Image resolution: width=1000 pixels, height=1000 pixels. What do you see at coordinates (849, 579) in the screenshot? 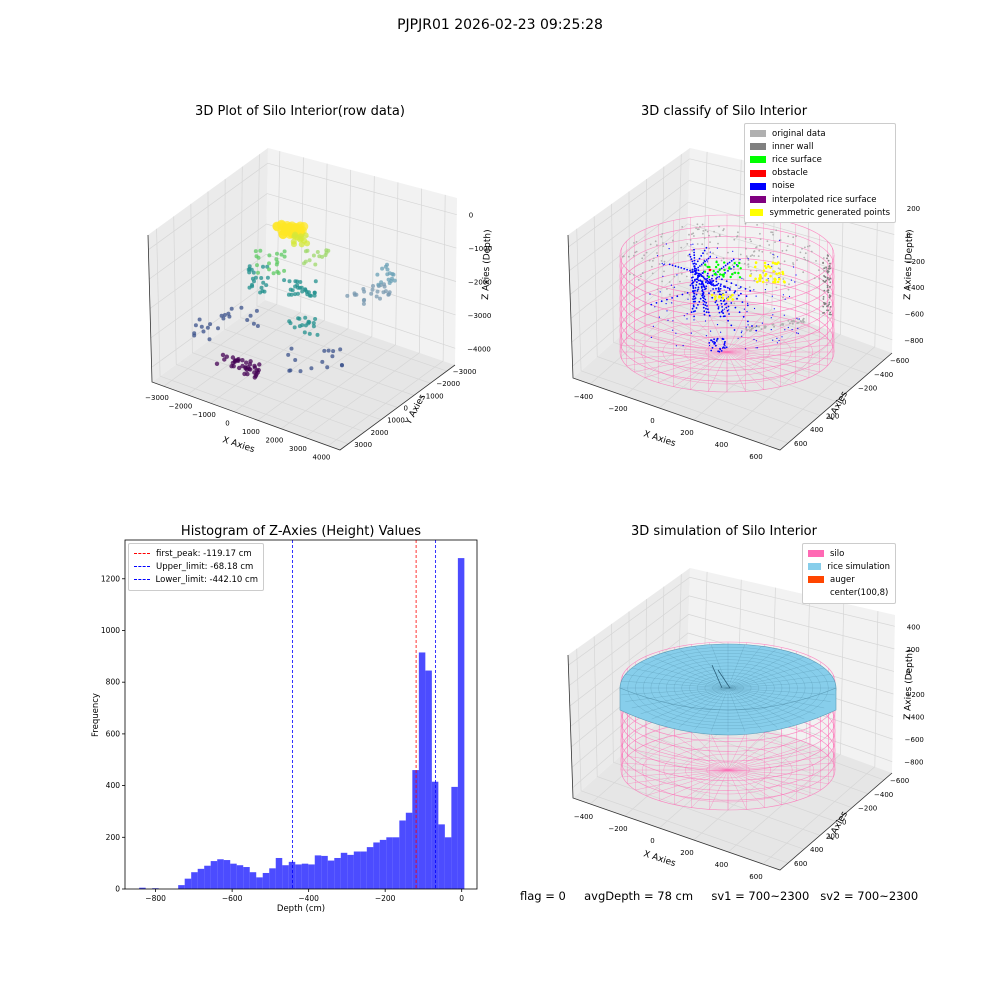
I see `legend-entry: auger` at bounding box center [849, 579].